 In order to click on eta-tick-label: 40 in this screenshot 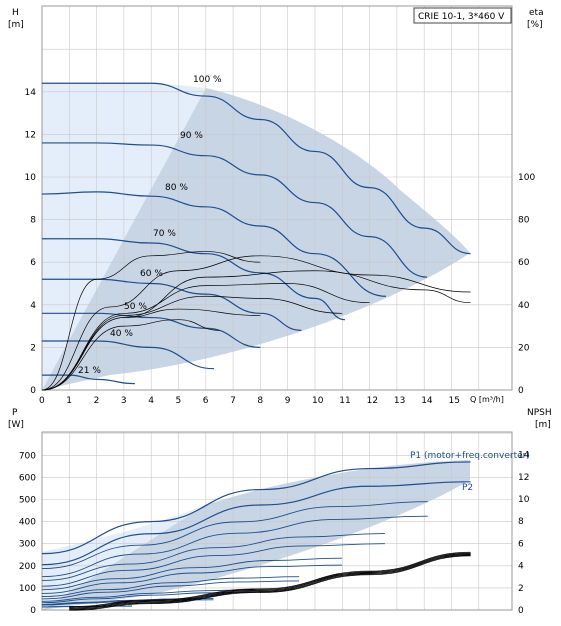, I will do `click(524, 306)`.